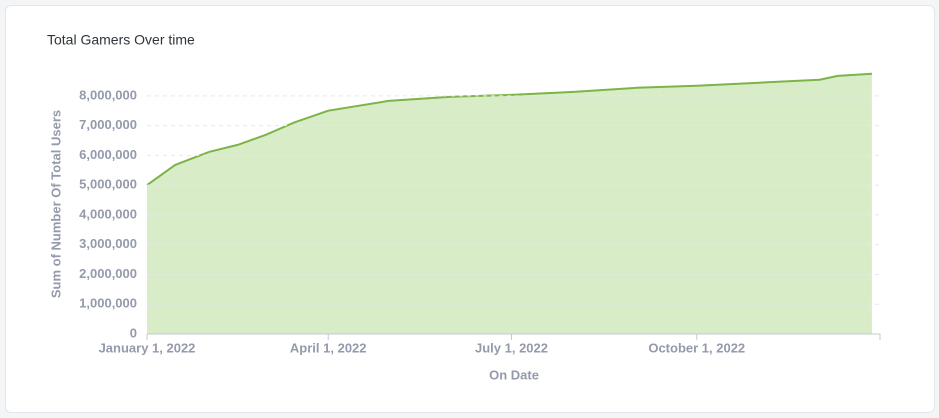 The height and width of the screenshot is (418, 939). I want to click on y-tick-label: 1,000,000, so click(108, 303).